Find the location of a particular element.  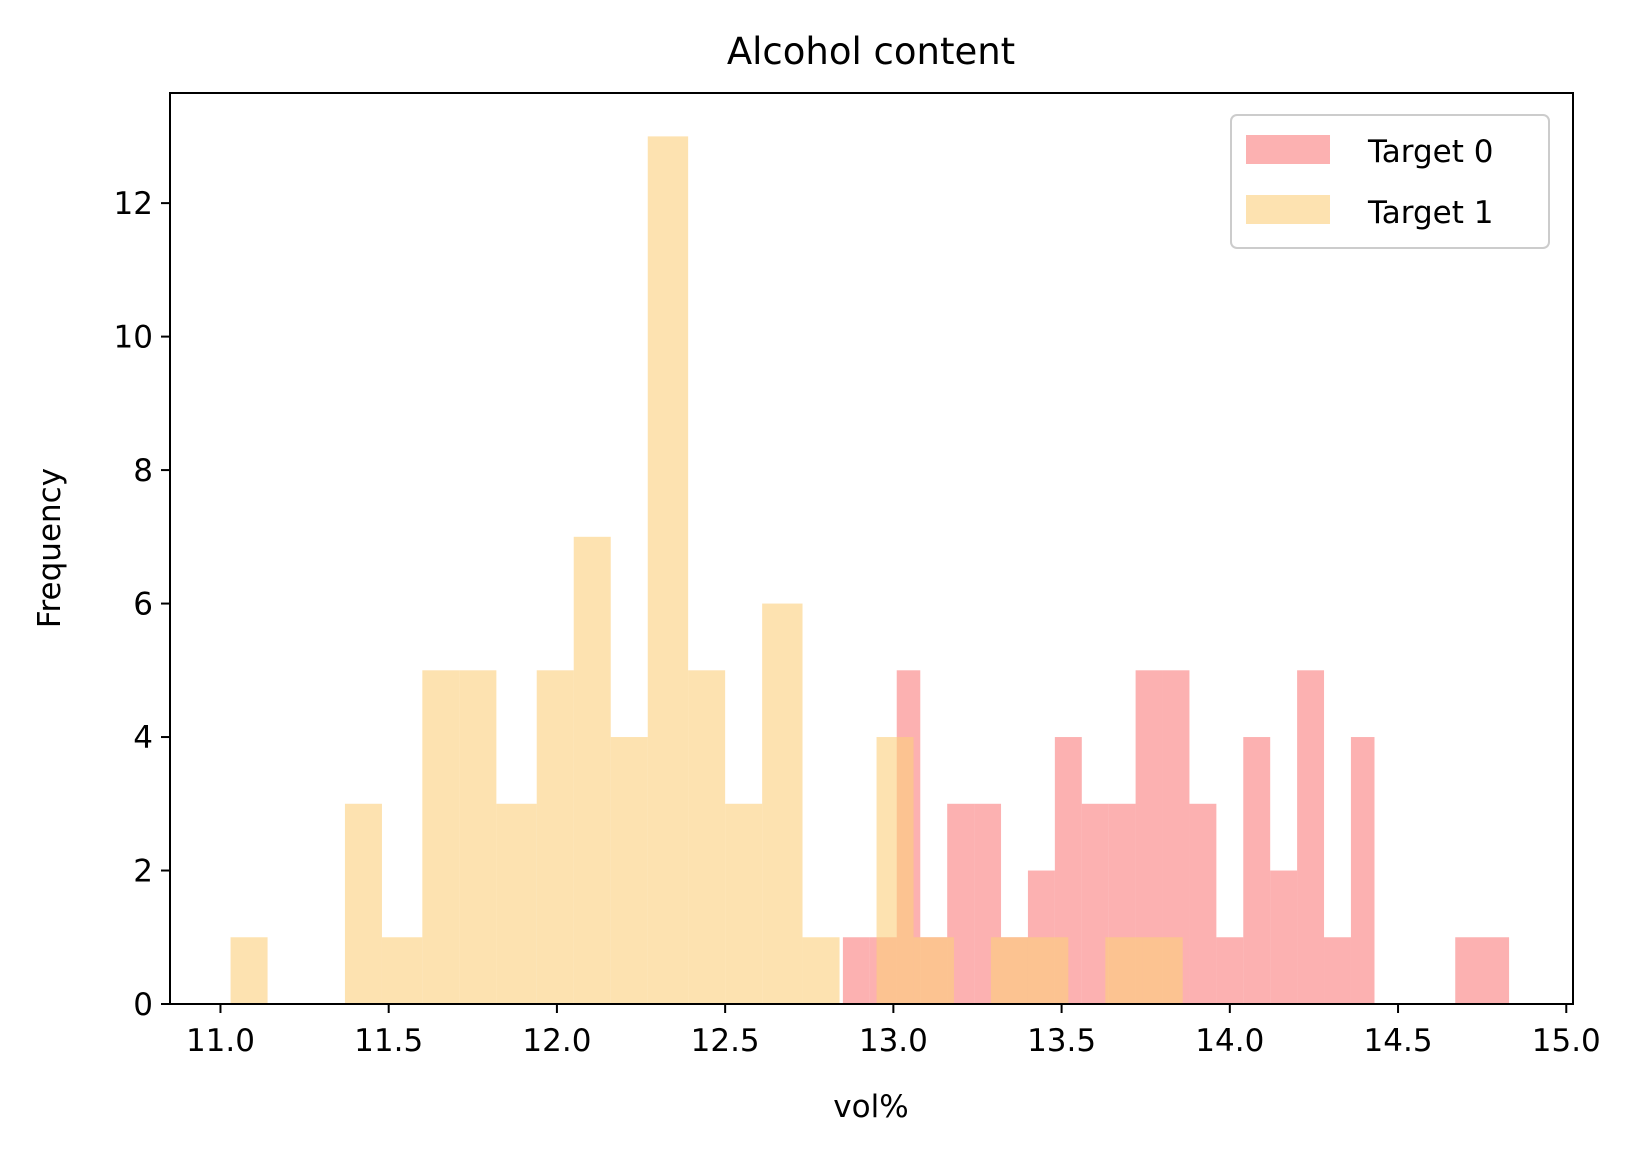

legend: Target 0 Target 1 is located at coordinates (1390, 181).